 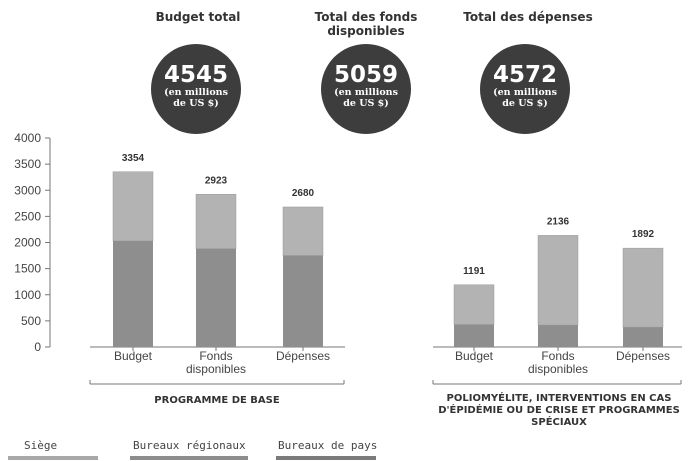 I want to click on bar-value-label: 2923, so click(x=216, y=180).